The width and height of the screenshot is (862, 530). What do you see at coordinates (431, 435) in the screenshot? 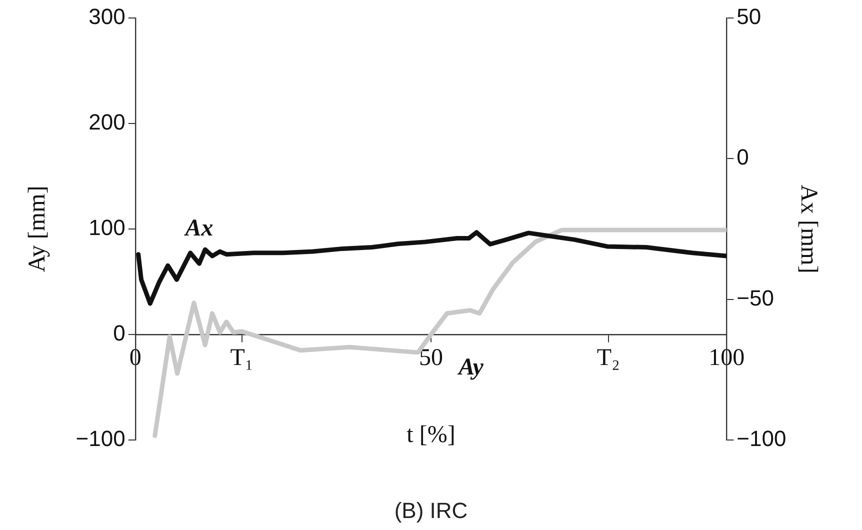
I see `x-axis-title: t [%]` at bounding box center [431, 435].